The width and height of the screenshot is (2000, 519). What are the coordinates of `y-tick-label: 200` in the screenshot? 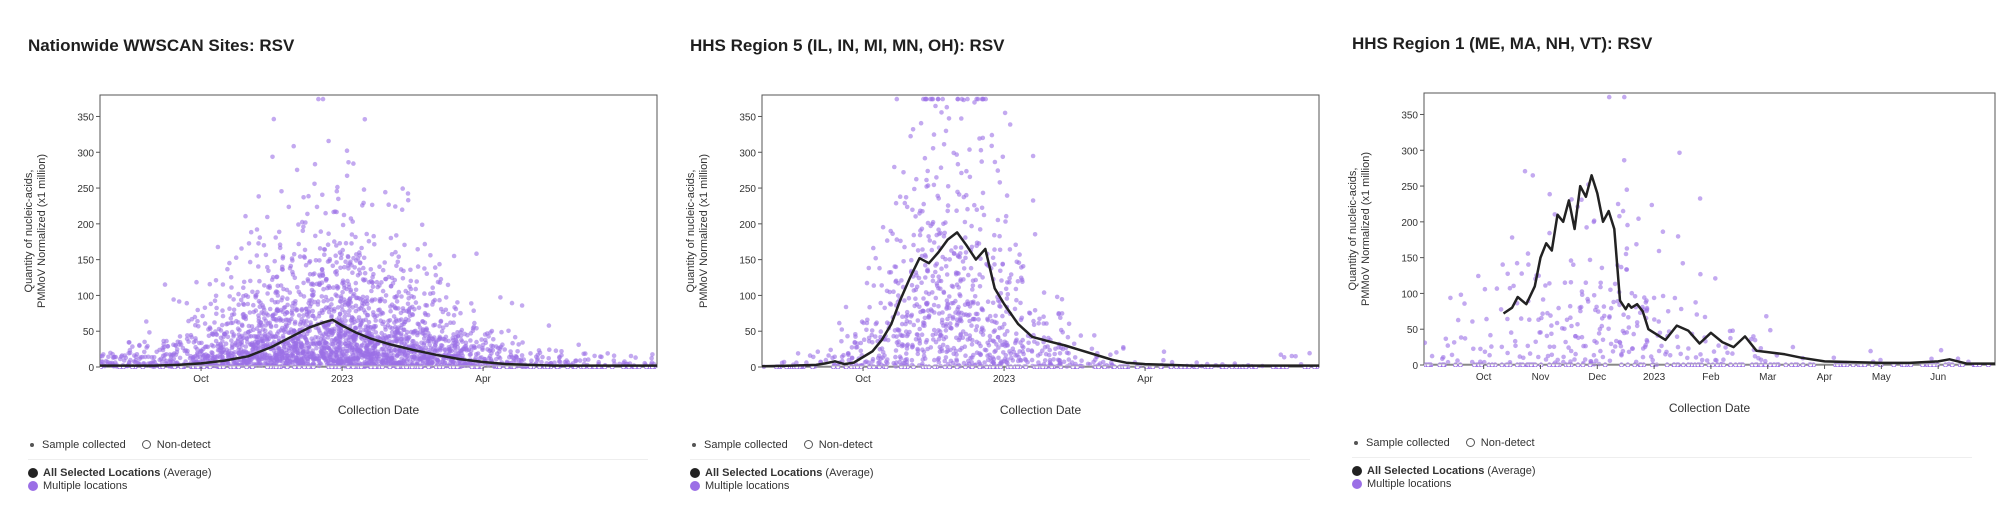 It's located at (747, 225).